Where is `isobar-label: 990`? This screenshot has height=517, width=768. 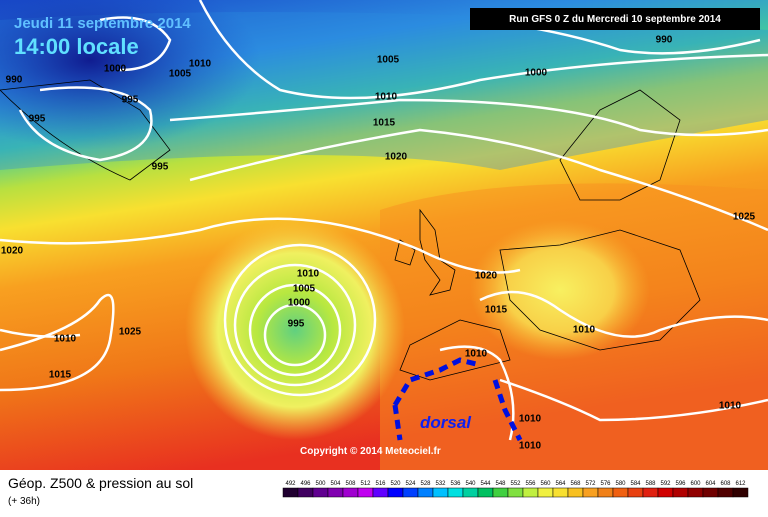
isobar-label: 990 is located at coordinates (664, 40).